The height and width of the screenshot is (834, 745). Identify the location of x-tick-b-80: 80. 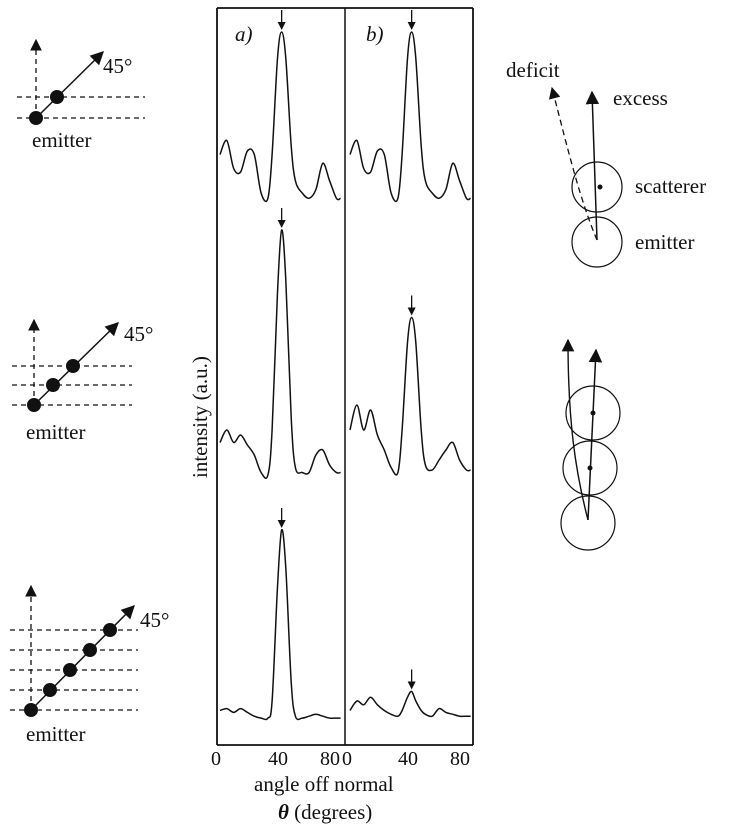
(460, 759).